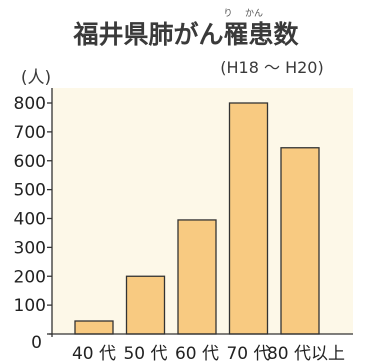 The width and height of the screenshot is (373, 363). What do you see at coordinates (306, 353) in the screenshot?
I see `x-category-label-4: 80 代以上` at bounding box center [306, 353].